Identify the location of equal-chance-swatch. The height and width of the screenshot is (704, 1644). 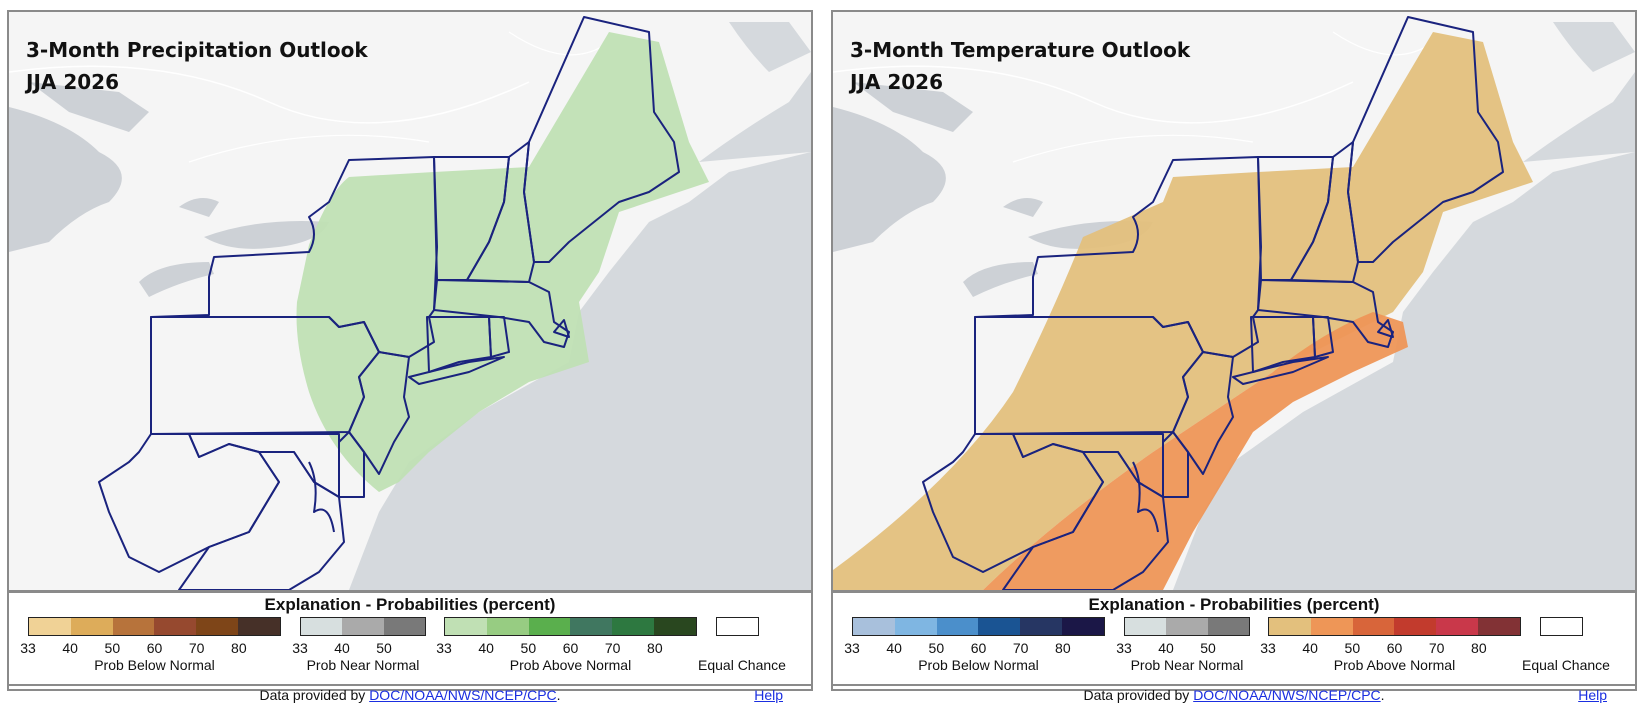
(737, 626).